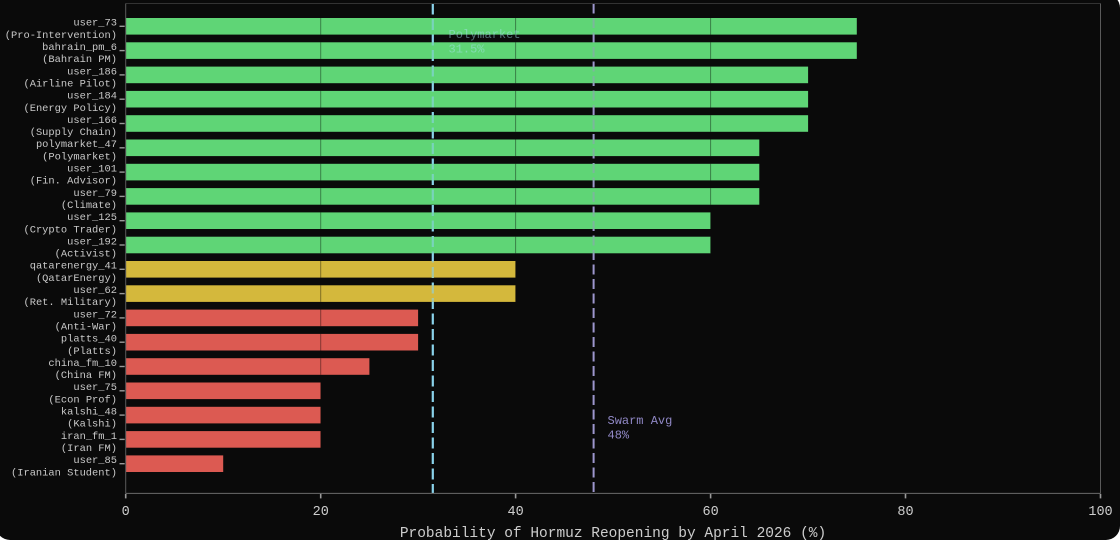  What do you see at coordinates (95, 388) in the screenshot?
I see `svg-text: user_75` at bounding box center [95, 388].